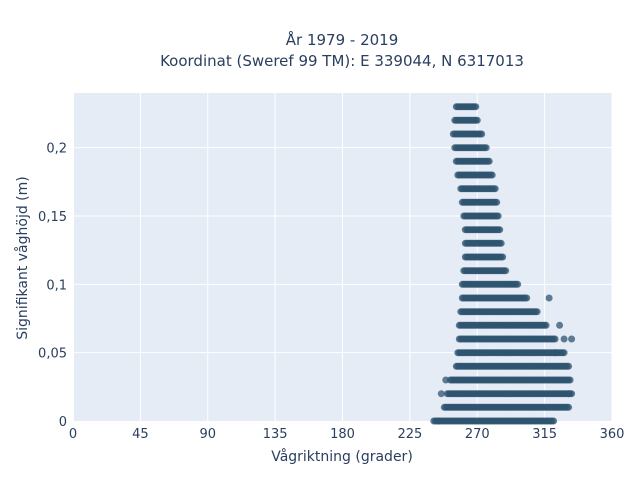 The height and width of the screenshot is (480, 640). What do you see at coordinates (342, 456) in the screenshot?
I see `x-axis-label: Vågriktning (grader)` at bounding box center [342, 456].